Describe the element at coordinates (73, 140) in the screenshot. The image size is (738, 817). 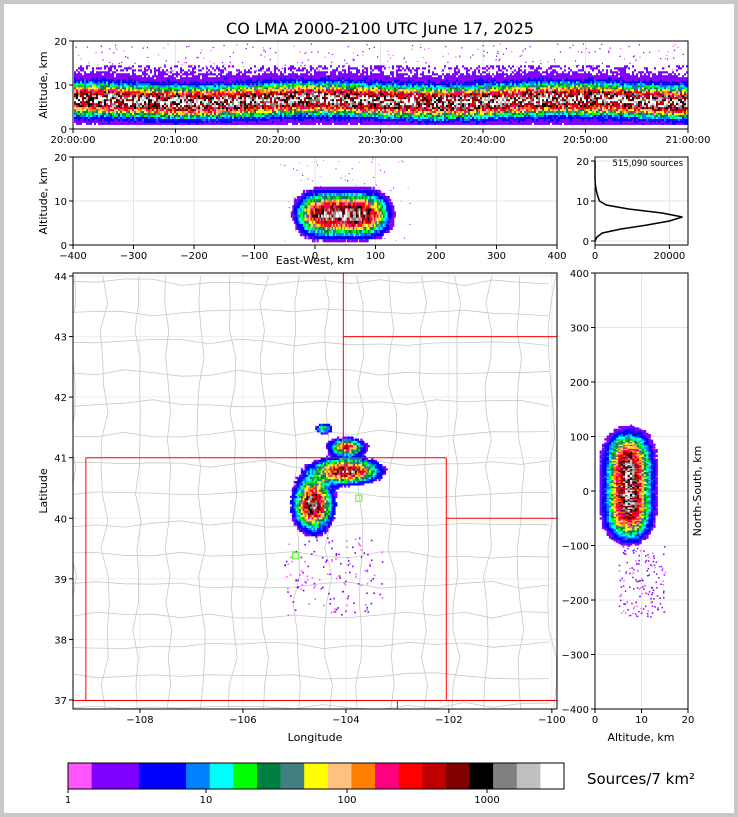
I see `time_height-xtick: 20:00:00` at that location.